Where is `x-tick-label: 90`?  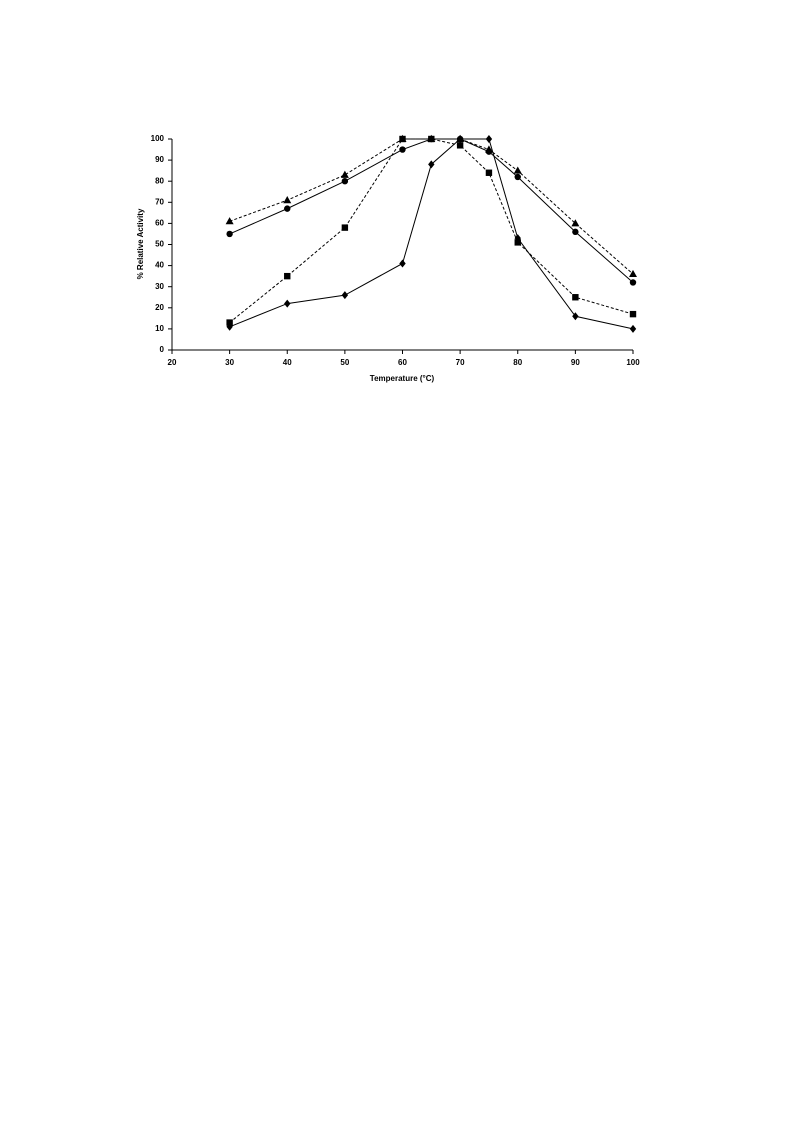
x-tick-label: 90 is located at coordinates (575, 362).